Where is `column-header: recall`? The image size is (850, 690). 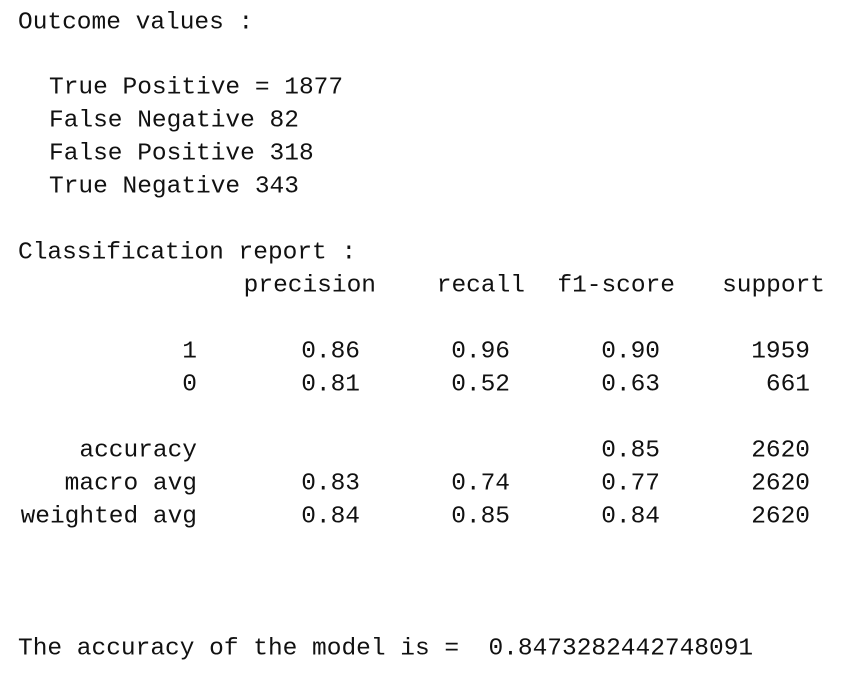
column-header: recall is located at coordinates (481, 285).